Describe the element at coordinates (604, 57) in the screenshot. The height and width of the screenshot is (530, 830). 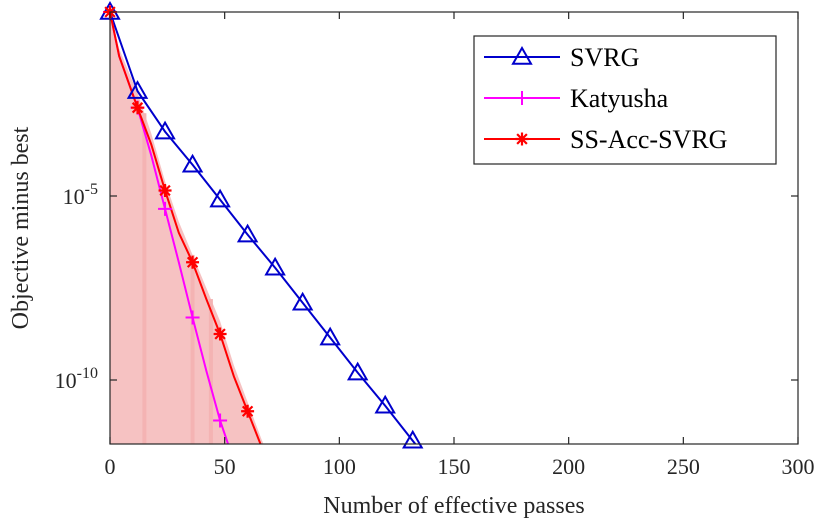
I see `legend-svrg-label: SVRG` at that location.